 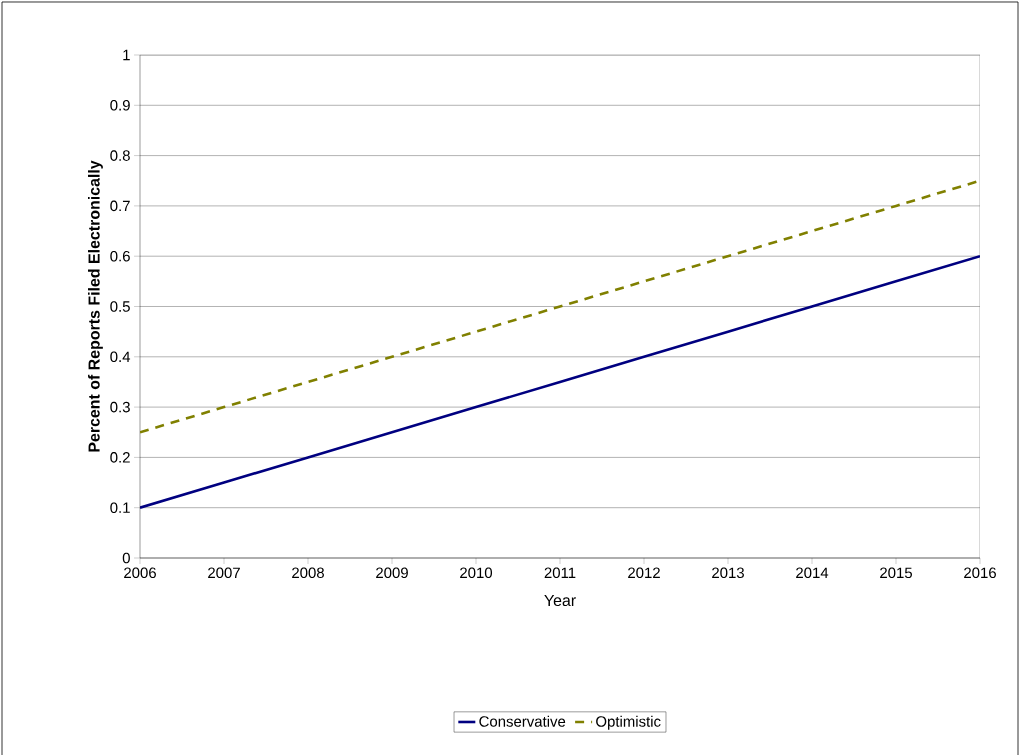 I want to click on y-tick-label: 0.8, so click(x=120, y=155).